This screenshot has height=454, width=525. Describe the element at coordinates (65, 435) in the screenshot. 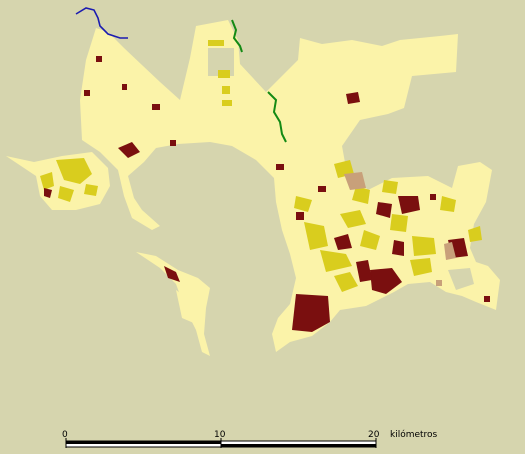

I see `scale-label-0: 0` at that location.